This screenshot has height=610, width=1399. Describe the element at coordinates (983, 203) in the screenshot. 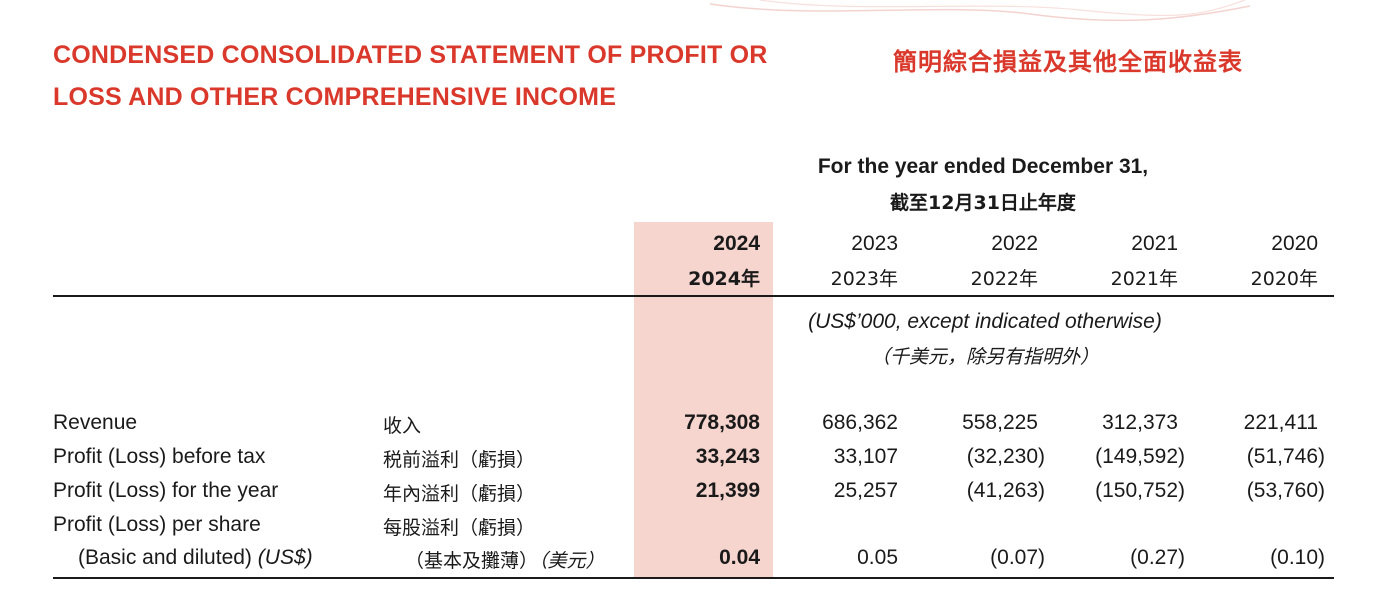

I see `period-heading-zh: 截至12月31日止年度` at that location.